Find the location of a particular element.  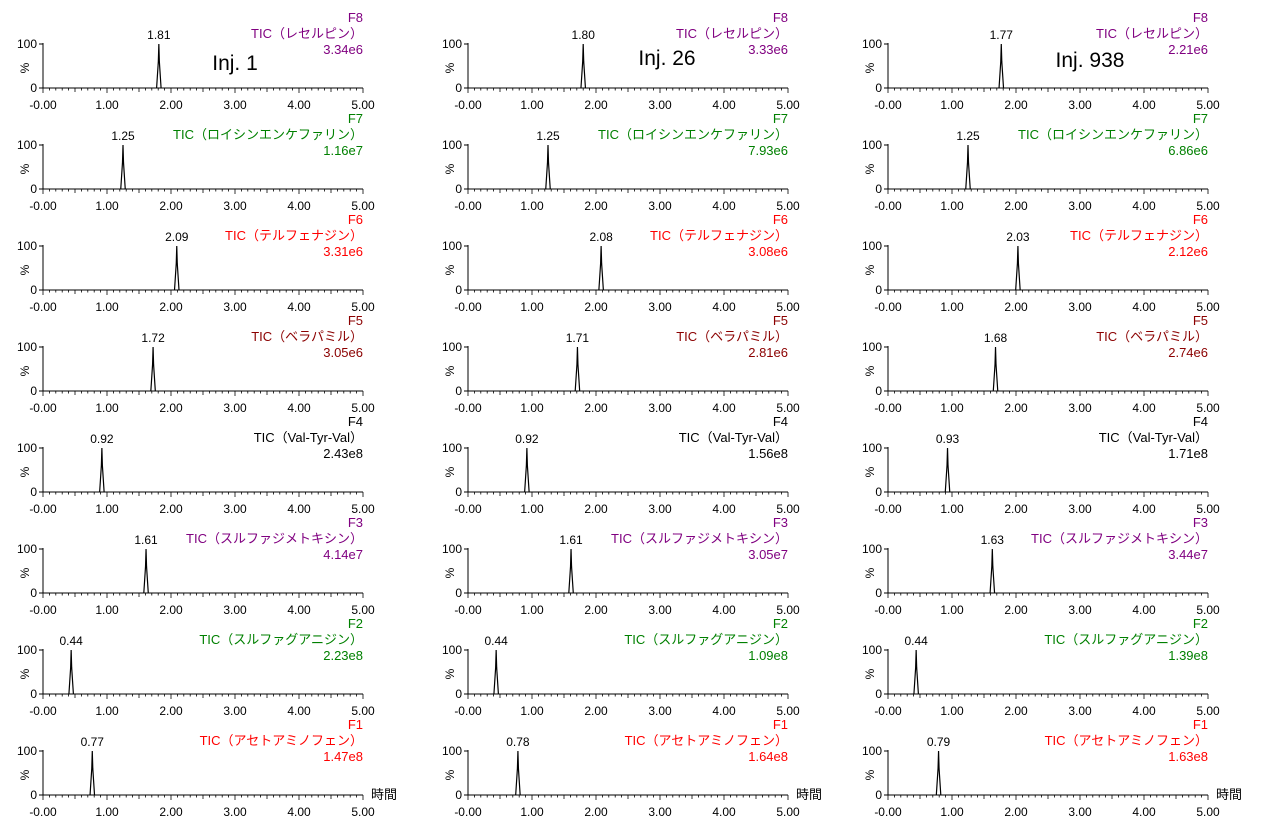

trace-name-label: TIC（ロイシンエンケファリン） is located at coordinates (268, 134).